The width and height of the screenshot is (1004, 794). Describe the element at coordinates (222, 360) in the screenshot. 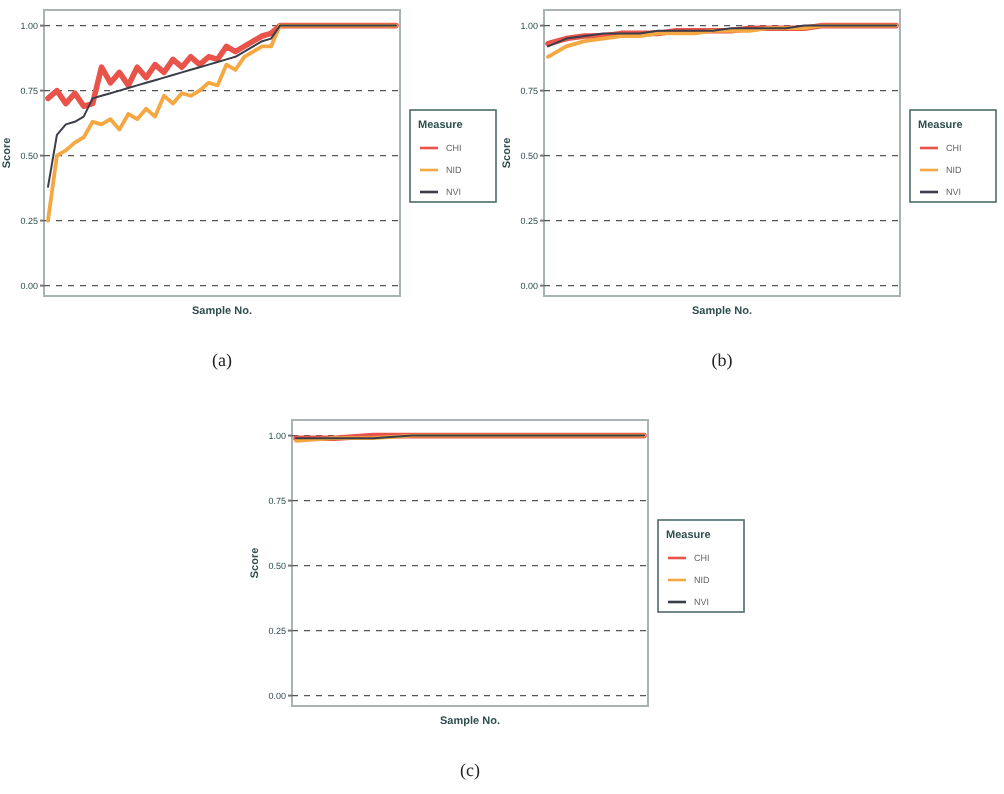

I see `text: (a)` at that location.